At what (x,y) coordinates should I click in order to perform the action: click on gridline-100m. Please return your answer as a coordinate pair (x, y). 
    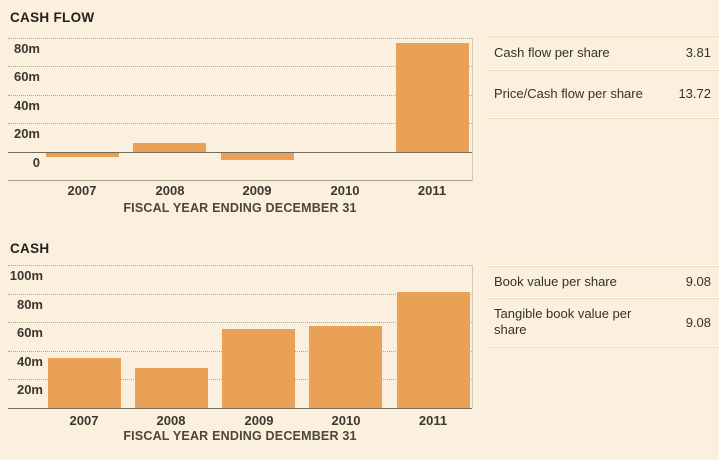
    Looking at the image, I should click on (240, 265).